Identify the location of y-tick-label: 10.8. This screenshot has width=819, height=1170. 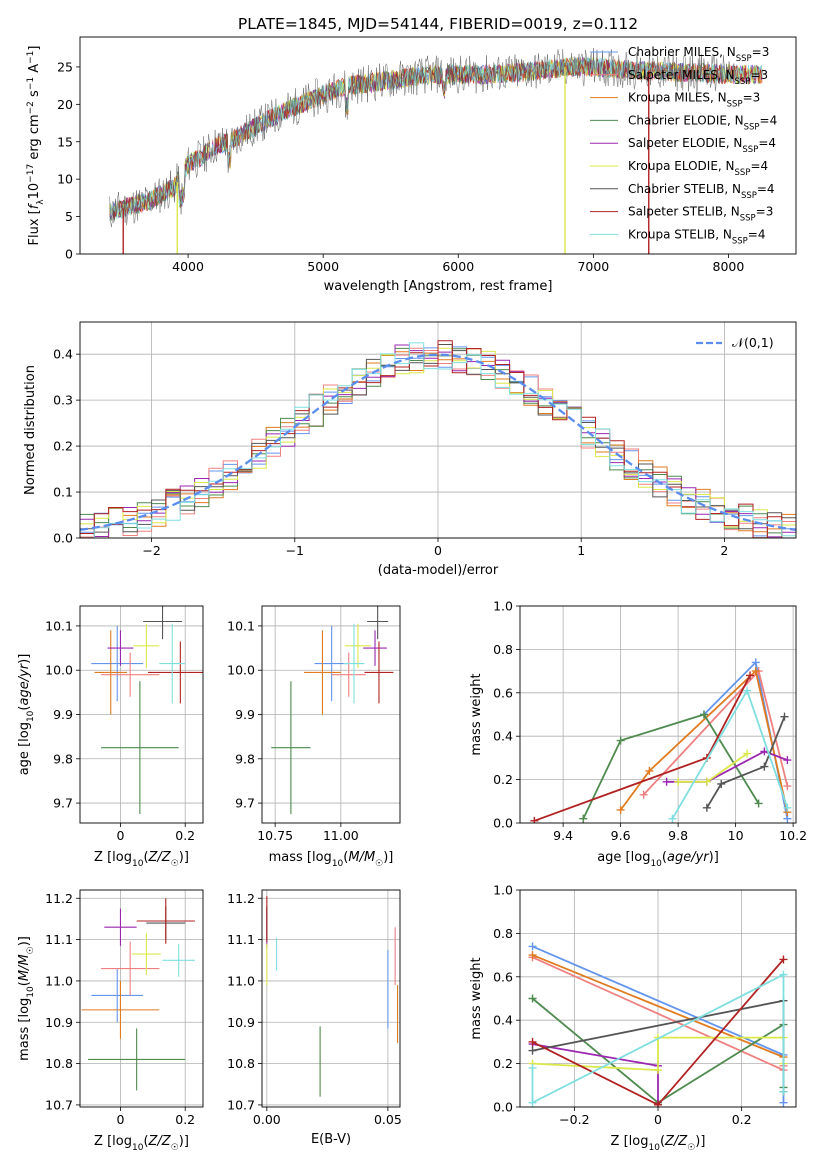
(59, 1063).